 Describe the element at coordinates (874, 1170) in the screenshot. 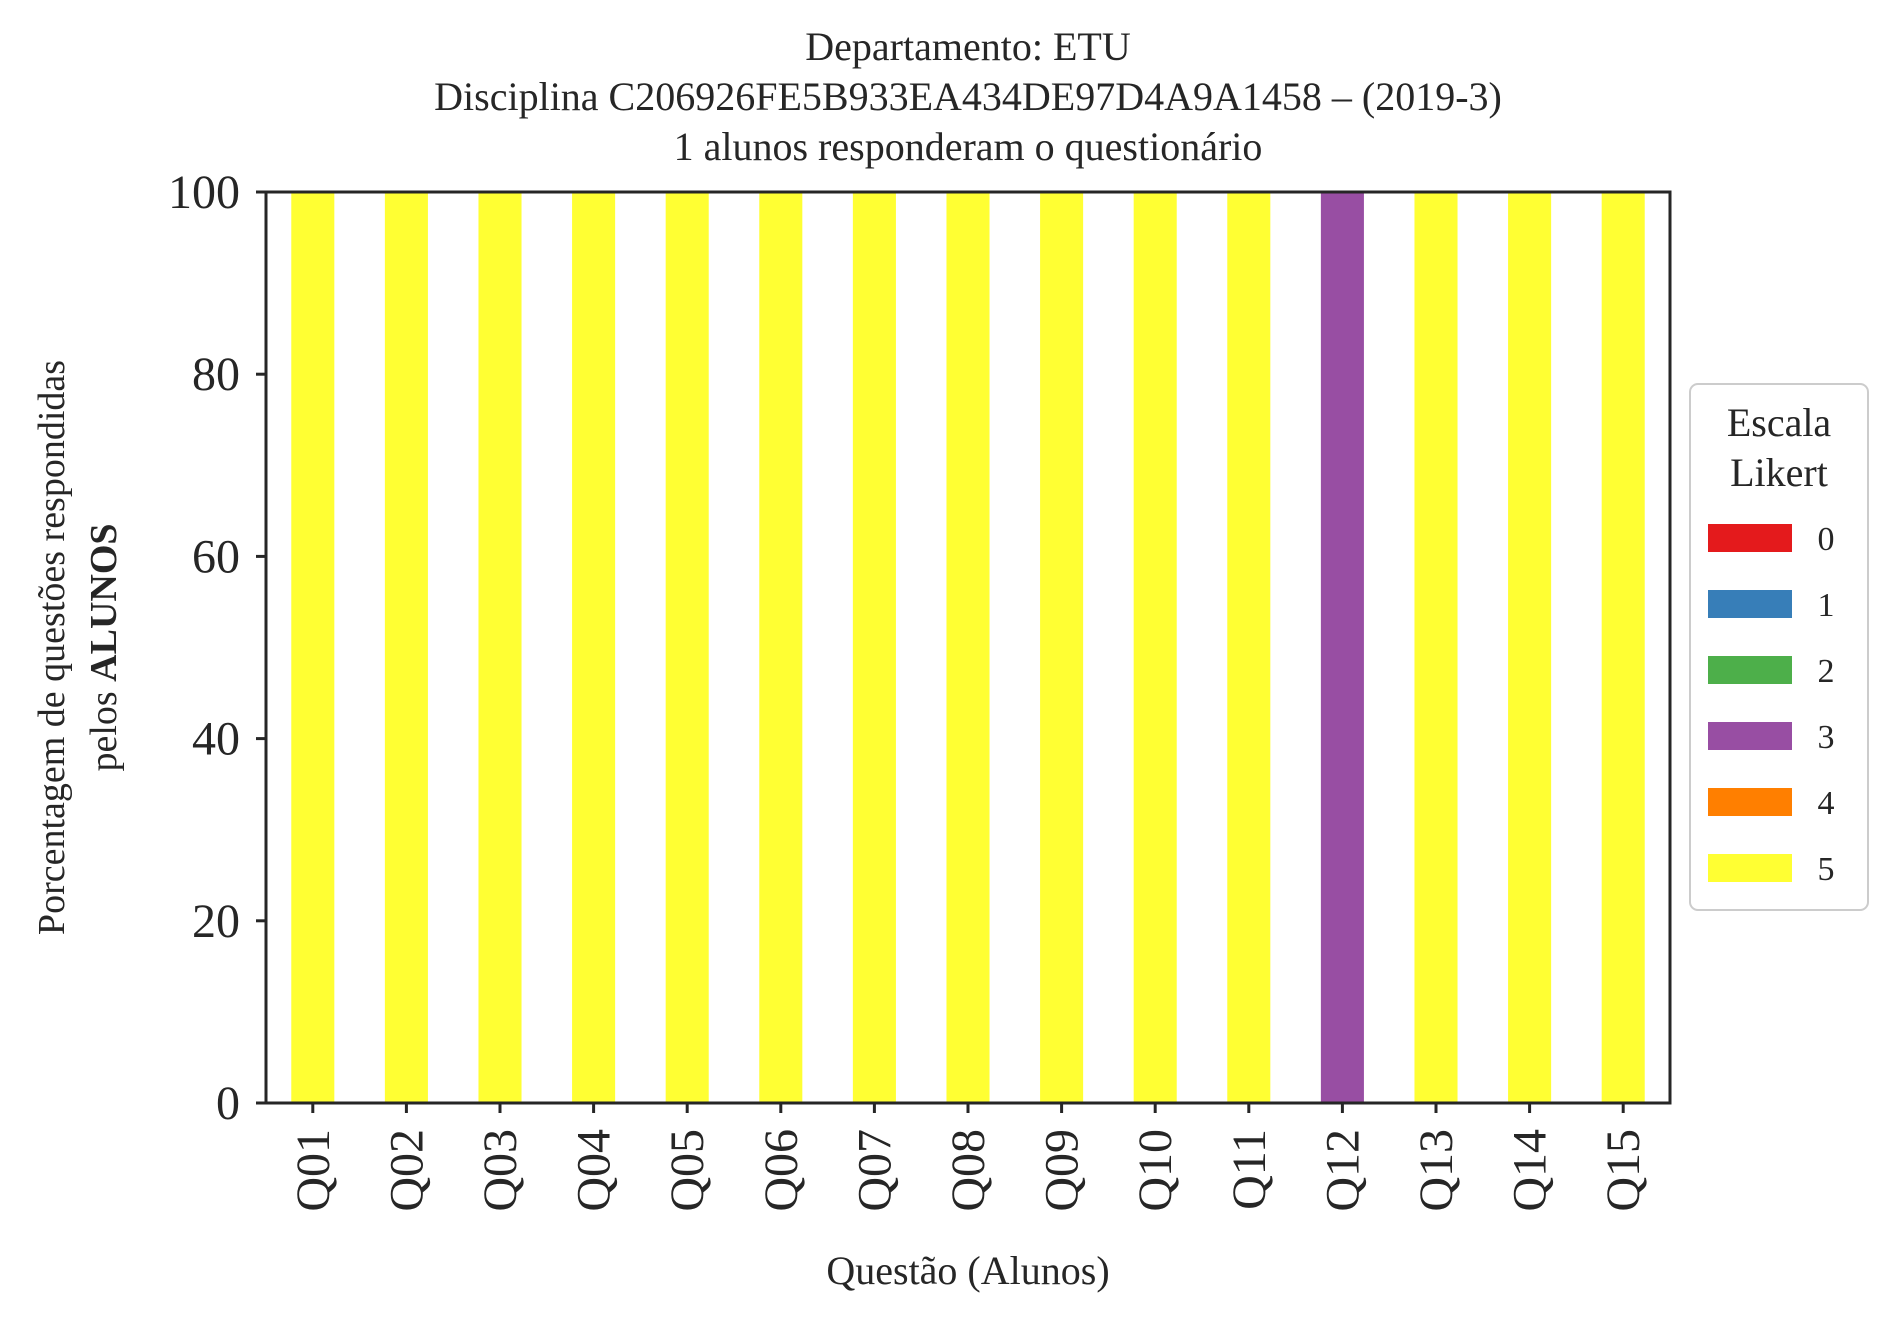

I see `x-tick-label: Q07` at that location.